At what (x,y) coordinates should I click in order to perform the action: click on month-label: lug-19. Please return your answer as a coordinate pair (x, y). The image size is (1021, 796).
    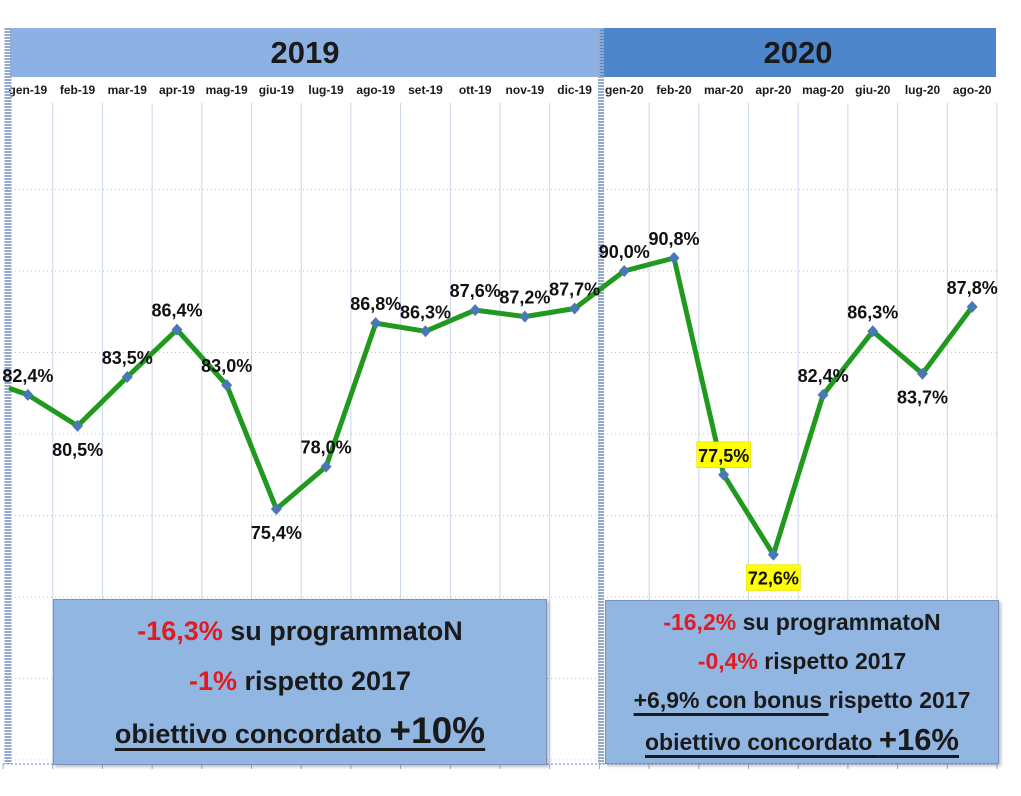
    Looking at the image, I should click on (326, 90).